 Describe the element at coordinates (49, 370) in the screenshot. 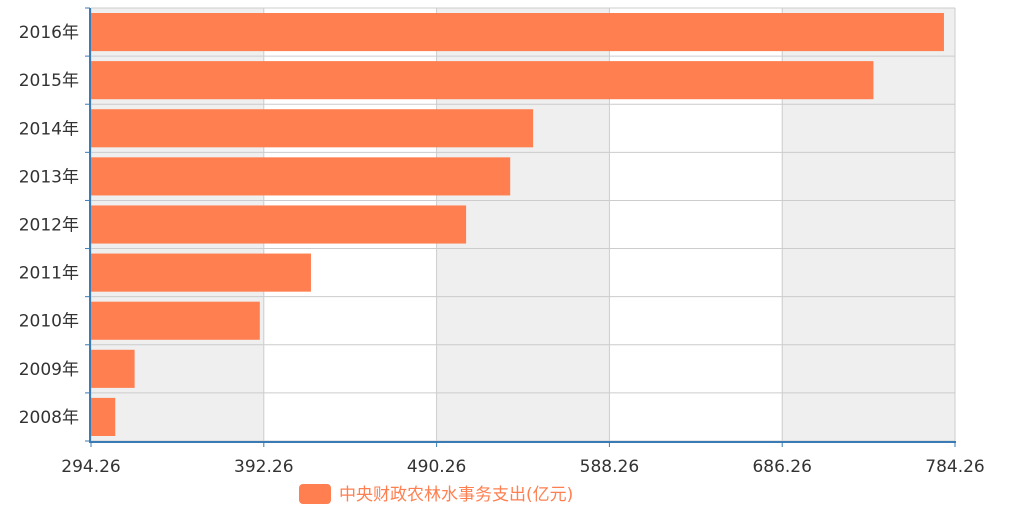

I see `y-tick-label: 2009年` at that location.